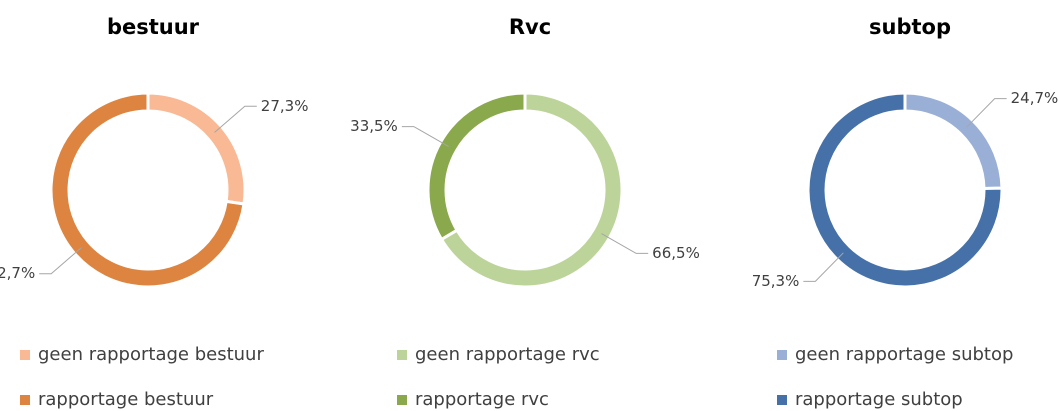 The width and height of the screenshot is (1059, 411). Describe the element at coordinates (904, 354) in the screenshot. I see `legend-label: geen rapportage subtop` at that location.